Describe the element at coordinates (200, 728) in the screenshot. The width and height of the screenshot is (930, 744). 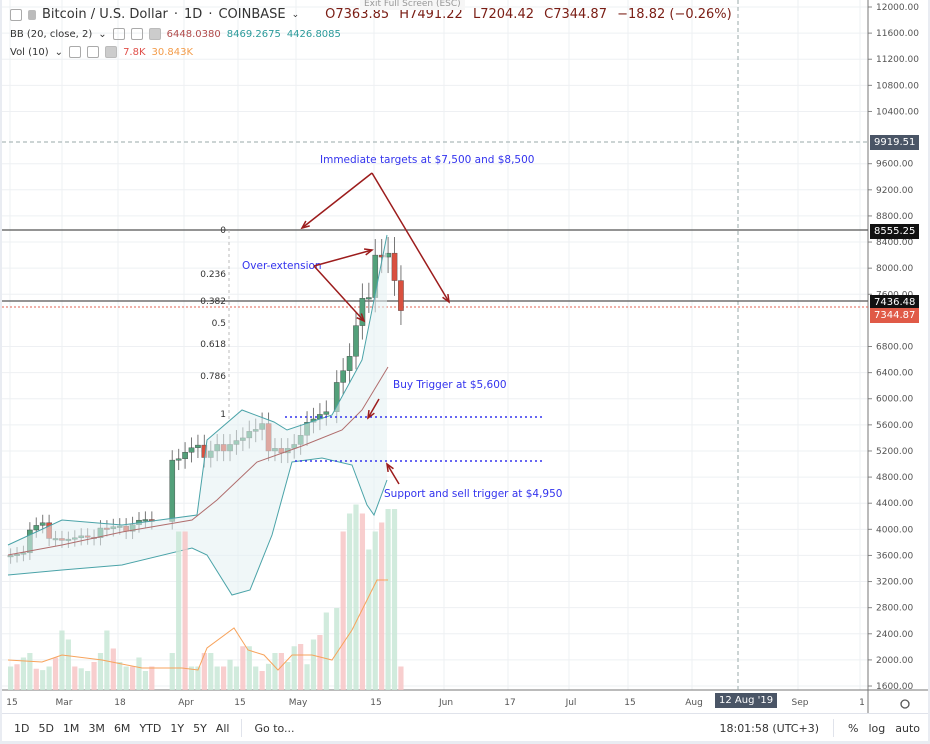
I see `range-button-5y: 5Y` at that location.